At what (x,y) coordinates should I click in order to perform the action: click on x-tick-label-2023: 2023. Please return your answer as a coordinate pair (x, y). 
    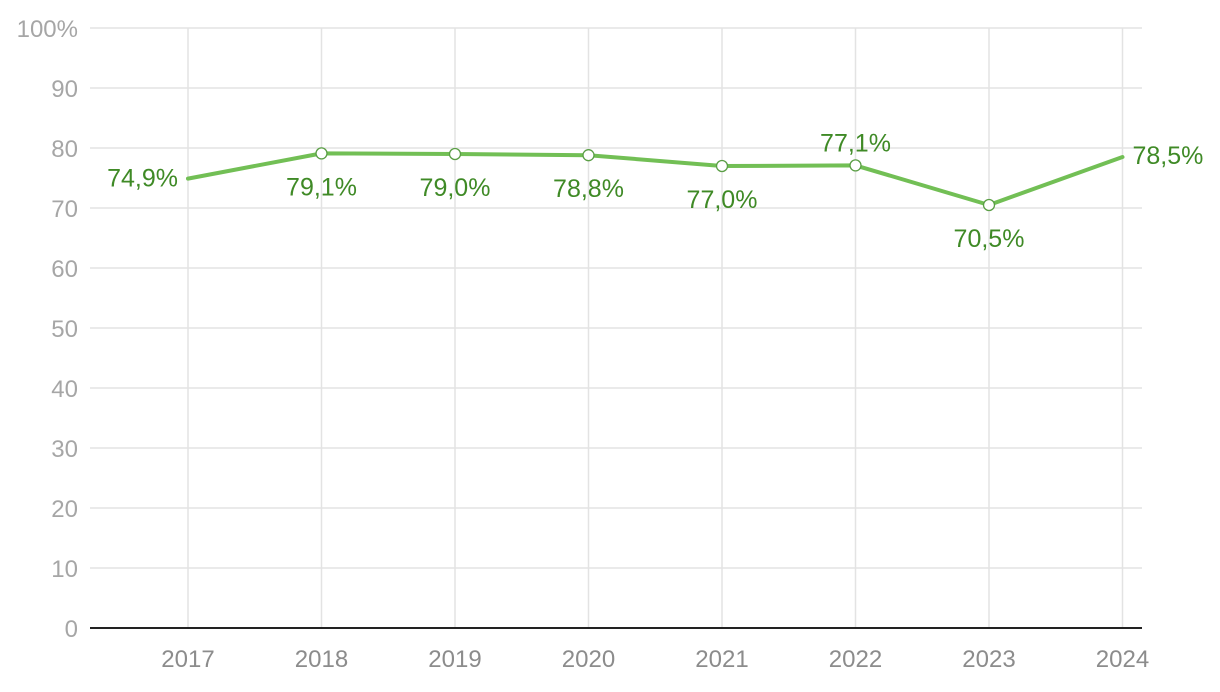
    Looking at the image, I should click on (988, 659).